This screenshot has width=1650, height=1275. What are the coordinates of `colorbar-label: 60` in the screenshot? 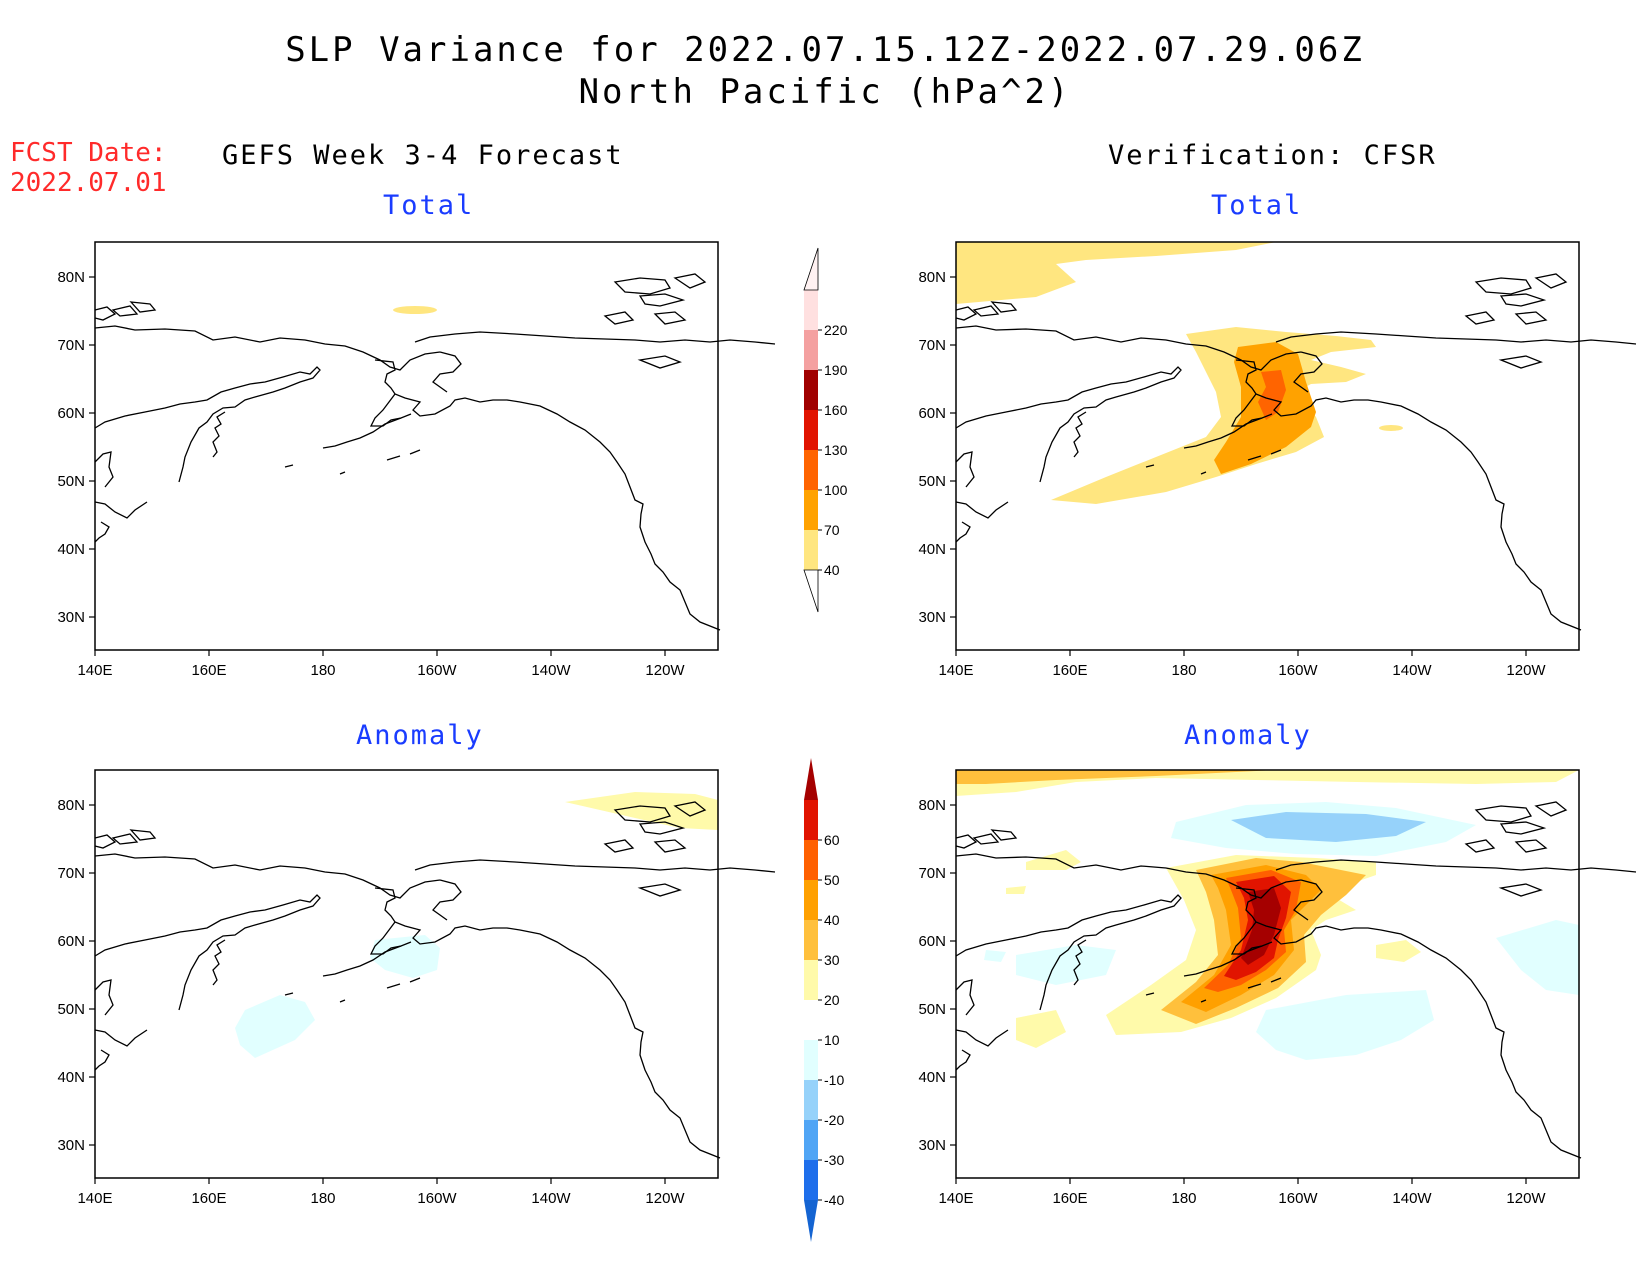 It's located at (832, 840).